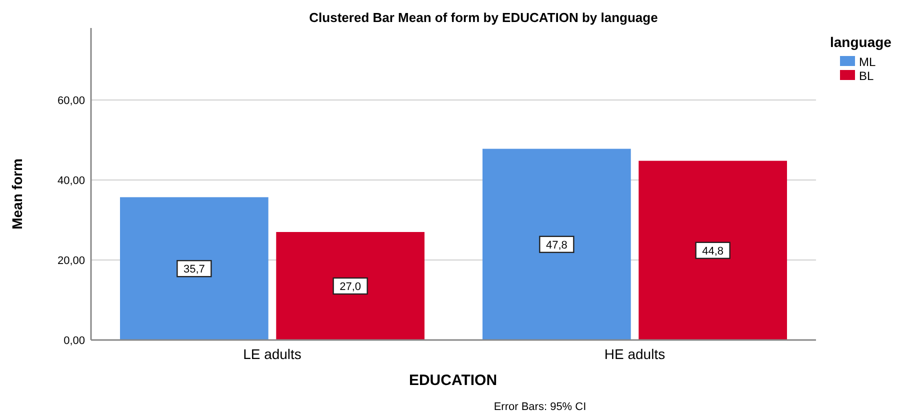 Image resolution: width=922 pixels, height=415 pixels. Describe the element at coordinates (861, 42) in the screenshot. I see `legend-title: language` at that location.